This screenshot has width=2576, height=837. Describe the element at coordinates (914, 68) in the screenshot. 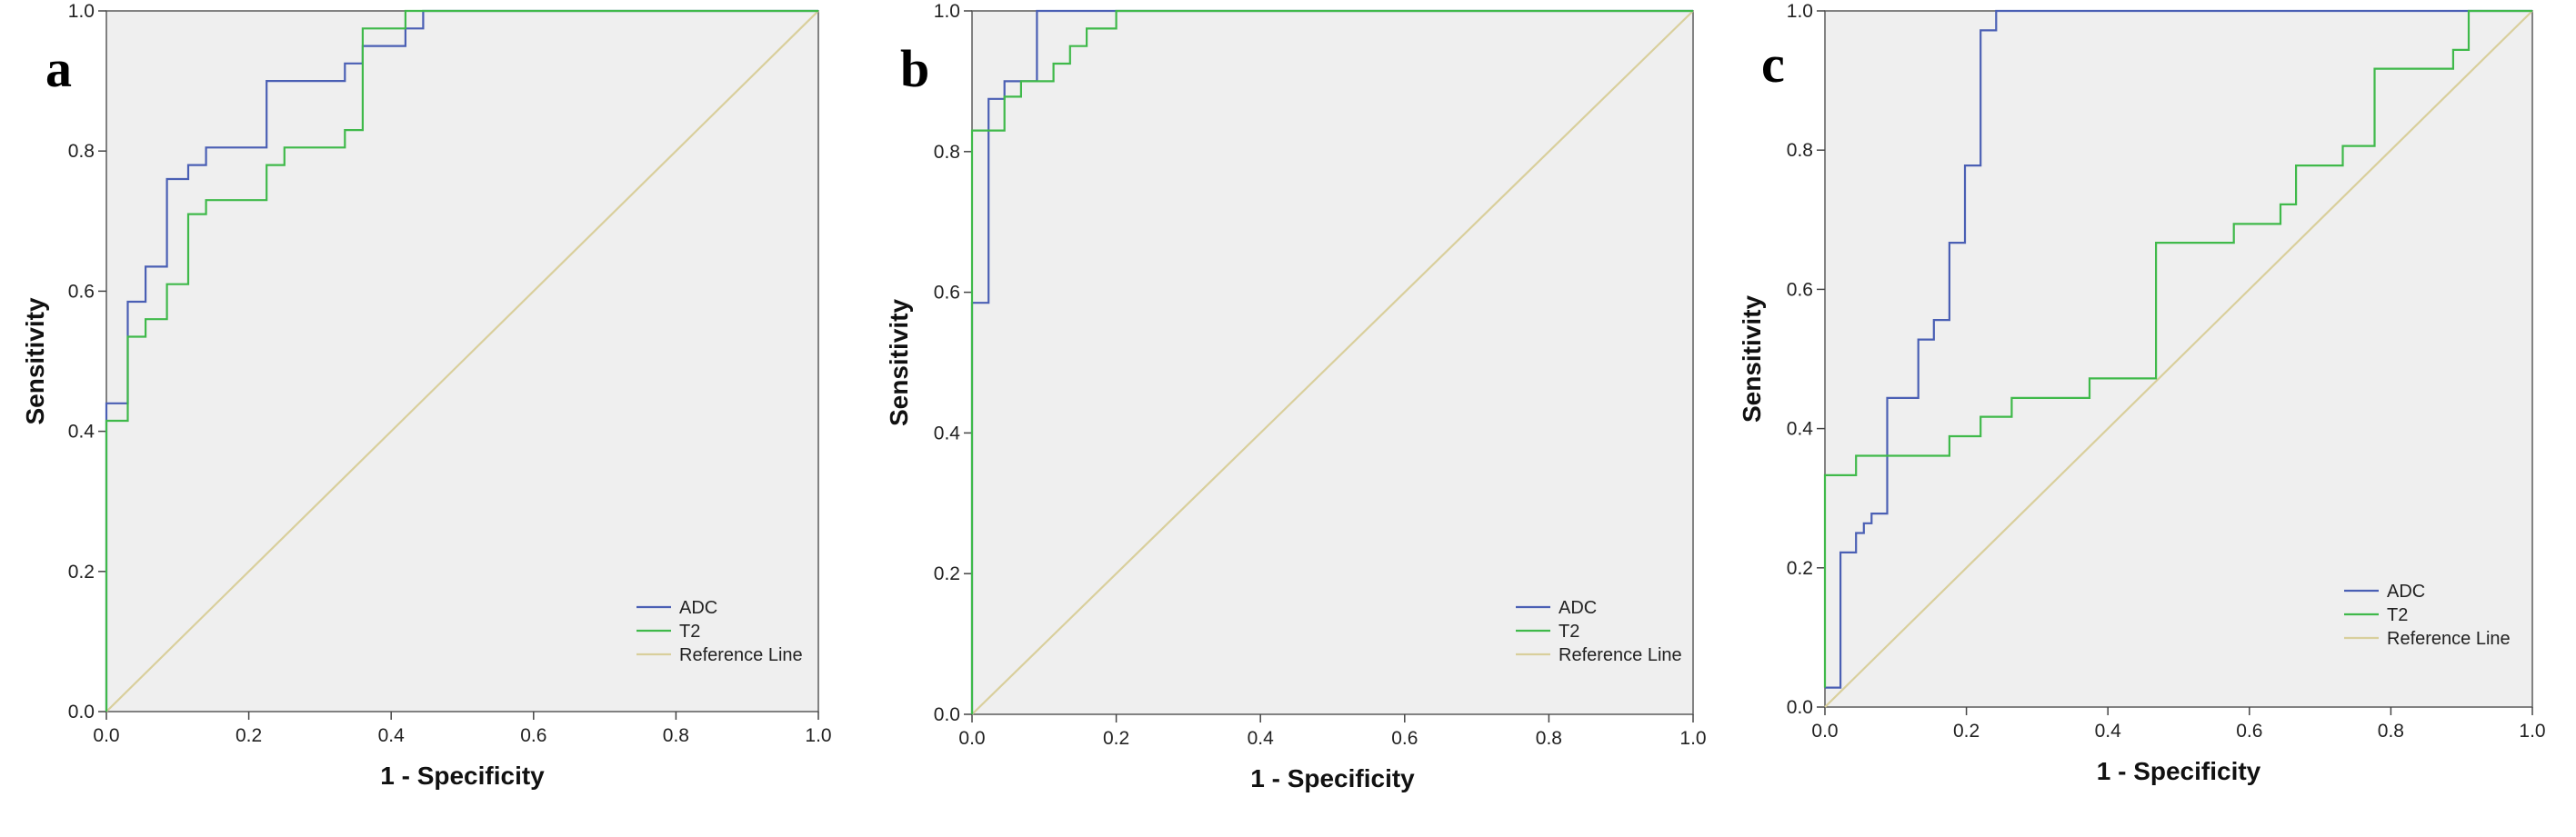

I see `panel-letter: b` at that location.